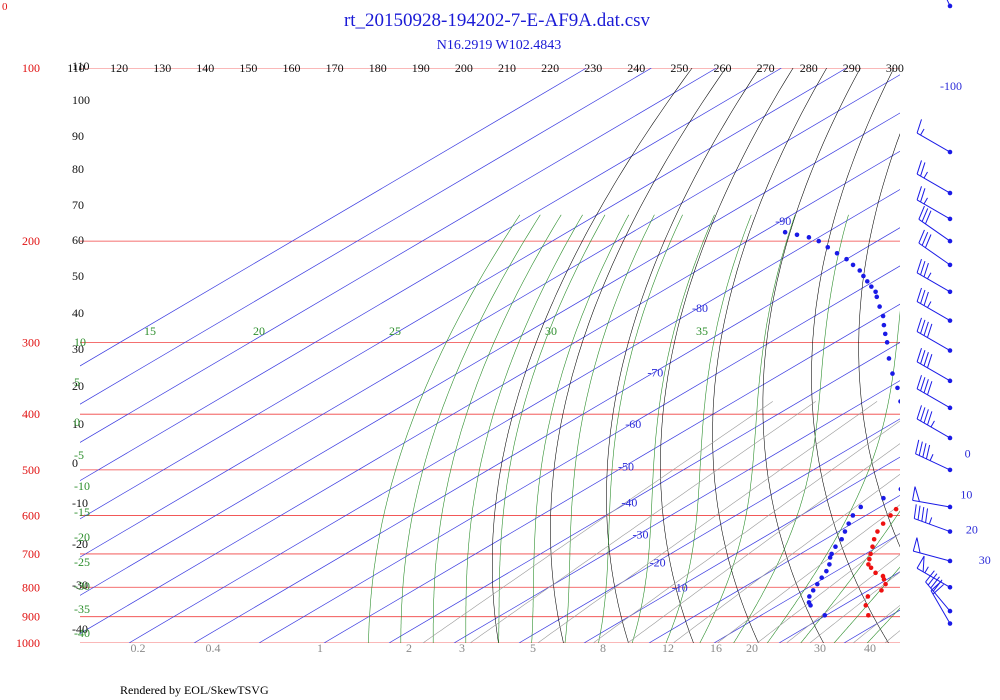 The height and width of the screenshot is (700, 1000). I want to click on pressure-label: 600, so click(31, 515).